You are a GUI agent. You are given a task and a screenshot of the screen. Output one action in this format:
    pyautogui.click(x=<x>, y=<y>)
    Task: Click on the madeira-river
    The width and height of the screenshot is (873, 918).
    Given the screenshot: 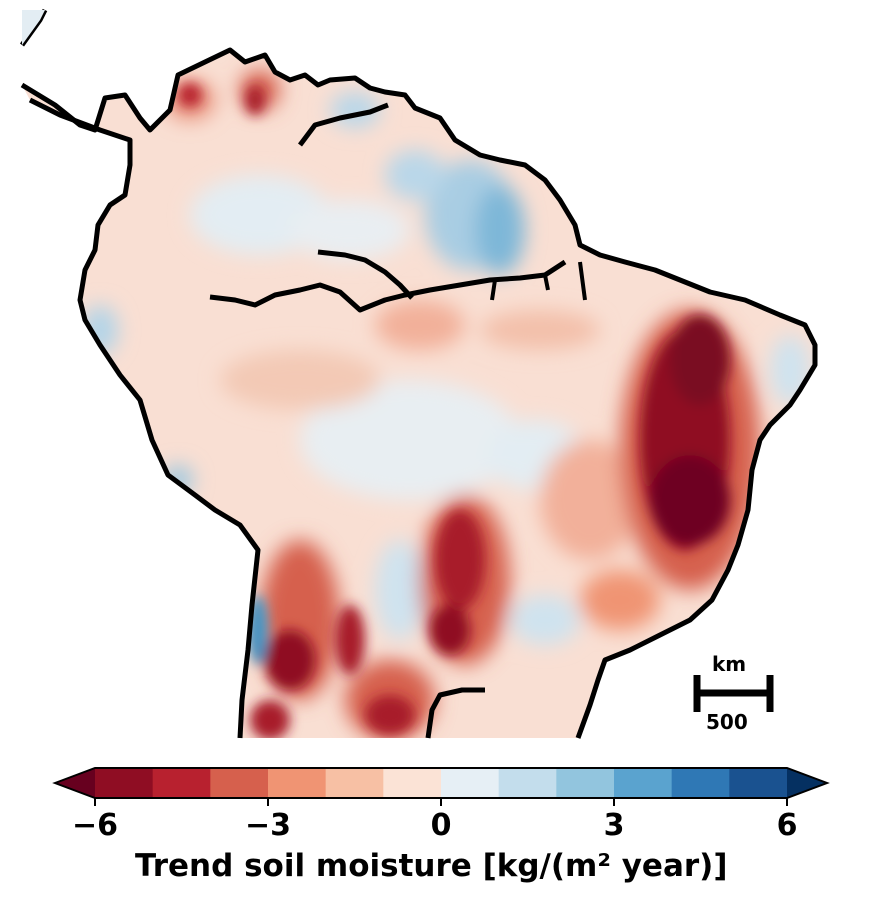 What is the action you would take?
    pyautogui.click(x=538, y=281)
    